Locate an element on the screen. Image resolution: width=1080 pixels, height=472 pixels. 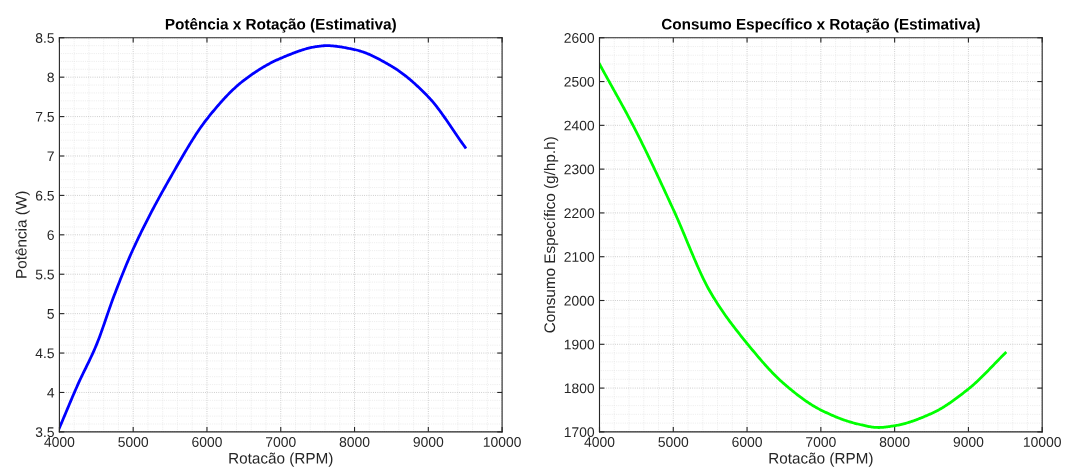
y-axis-title: Potência (W) is located at coordinates (22, 234).